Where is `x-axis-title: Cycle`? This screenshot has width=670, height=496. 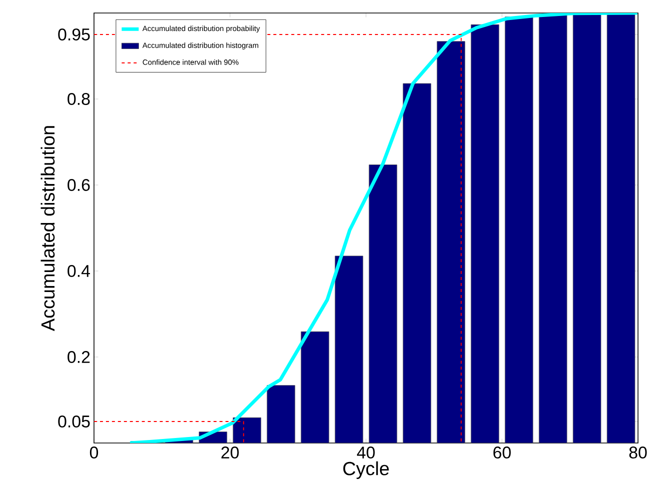 x-axis-title: Cycle is located at coordinates (366, 470).